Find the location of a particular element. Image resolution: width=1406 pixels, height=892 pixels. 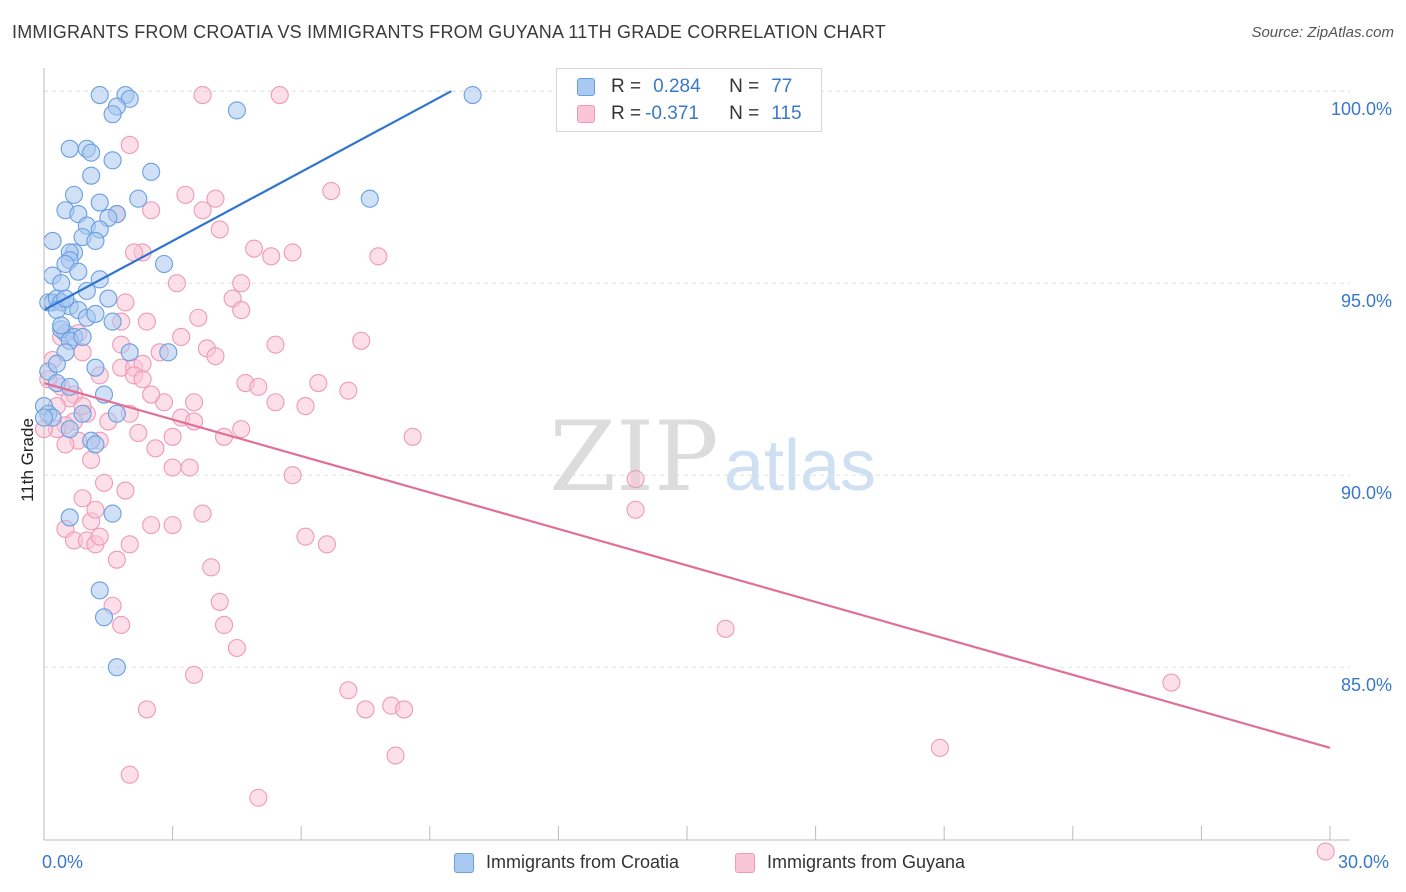

legend-row-croatia: R = 0.284 N = 77 is located at coordinates (684, 87).